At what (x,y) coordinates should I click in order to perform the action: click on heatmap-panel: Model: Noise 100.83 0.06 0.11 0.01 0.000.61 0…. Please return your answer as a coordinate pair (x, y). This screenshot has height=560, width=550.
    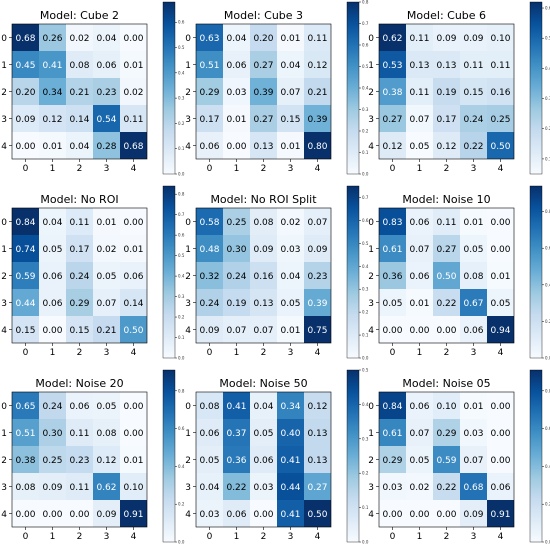
    Looking at the image, I should click on (459, 273).